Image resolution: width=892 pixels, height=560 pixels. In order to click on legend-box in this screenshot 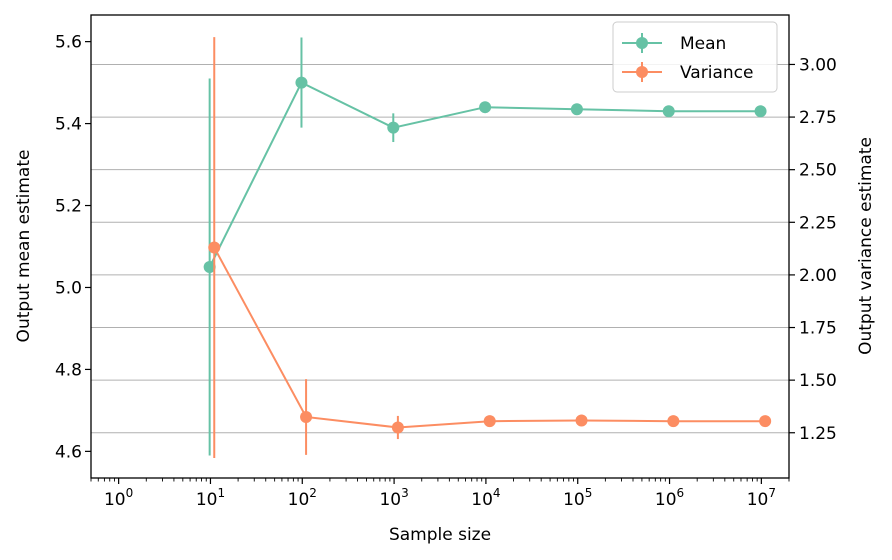, I will do `click(695, 57)`.